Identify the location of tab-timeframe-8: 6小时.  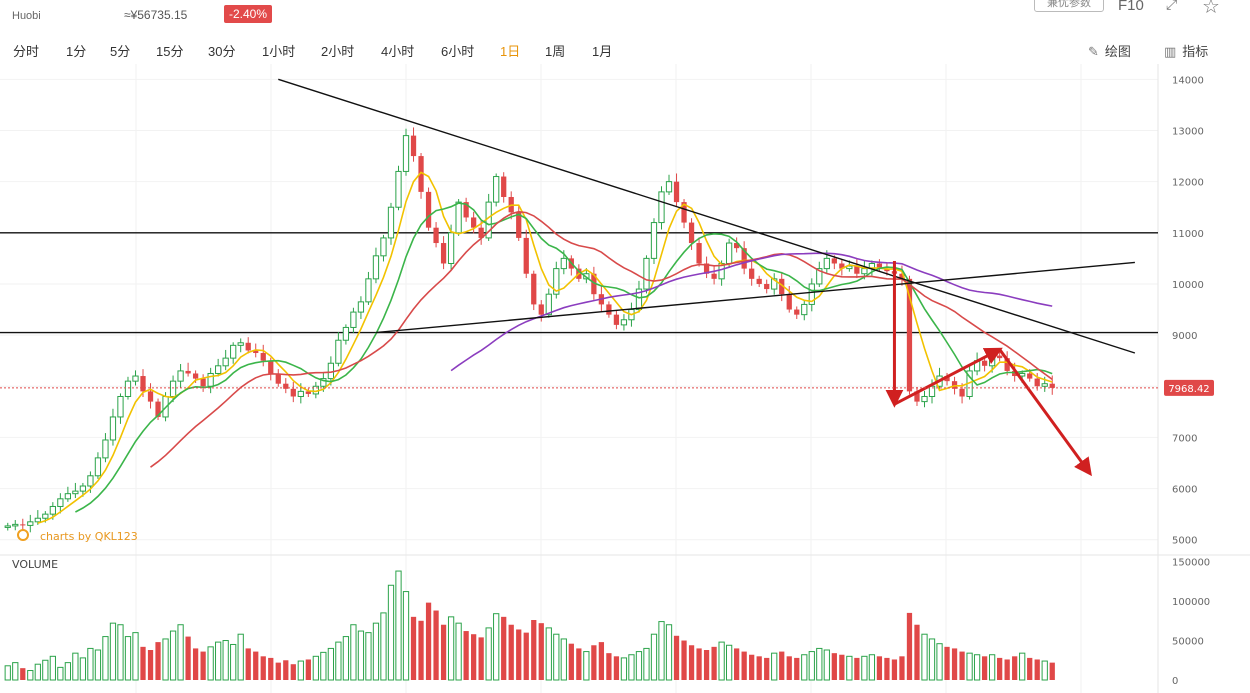
(458, 51).